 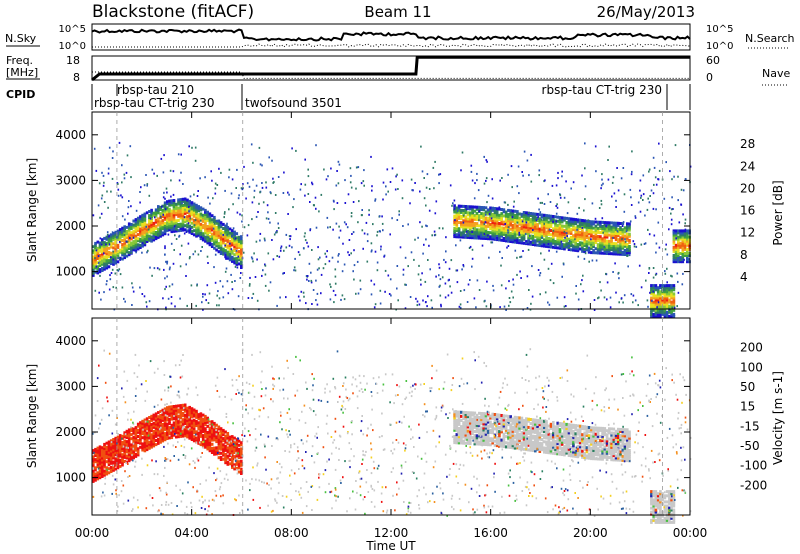 I want to click on colorbar-tick-3: 15, so click(x=747, y=407).